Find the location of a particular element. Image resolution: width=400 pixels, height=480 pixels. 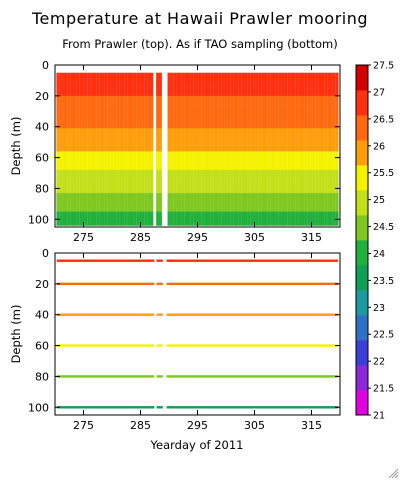

resize-grip-icon is located at coordinates (393, 473).